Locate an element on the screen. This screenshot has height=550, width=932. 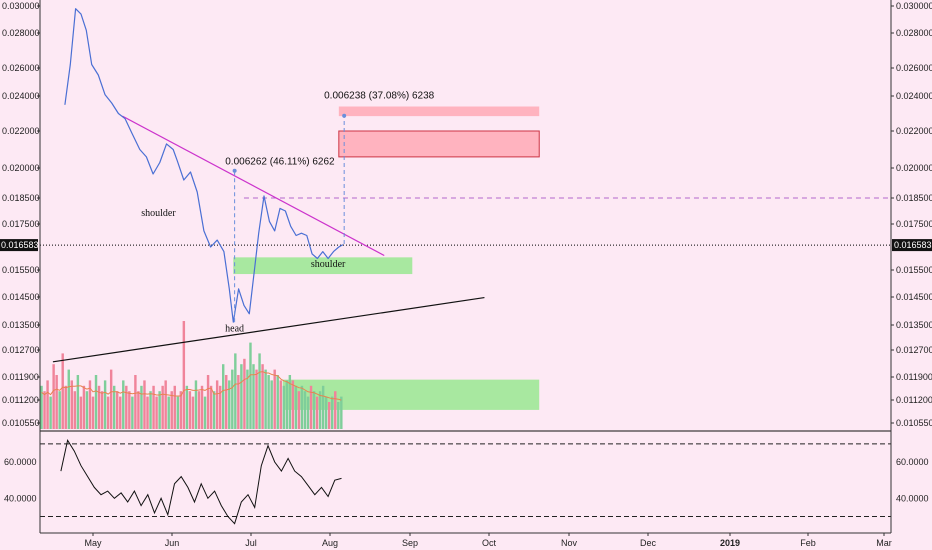
last-price-tag-left is located at coordinates (19, 245).